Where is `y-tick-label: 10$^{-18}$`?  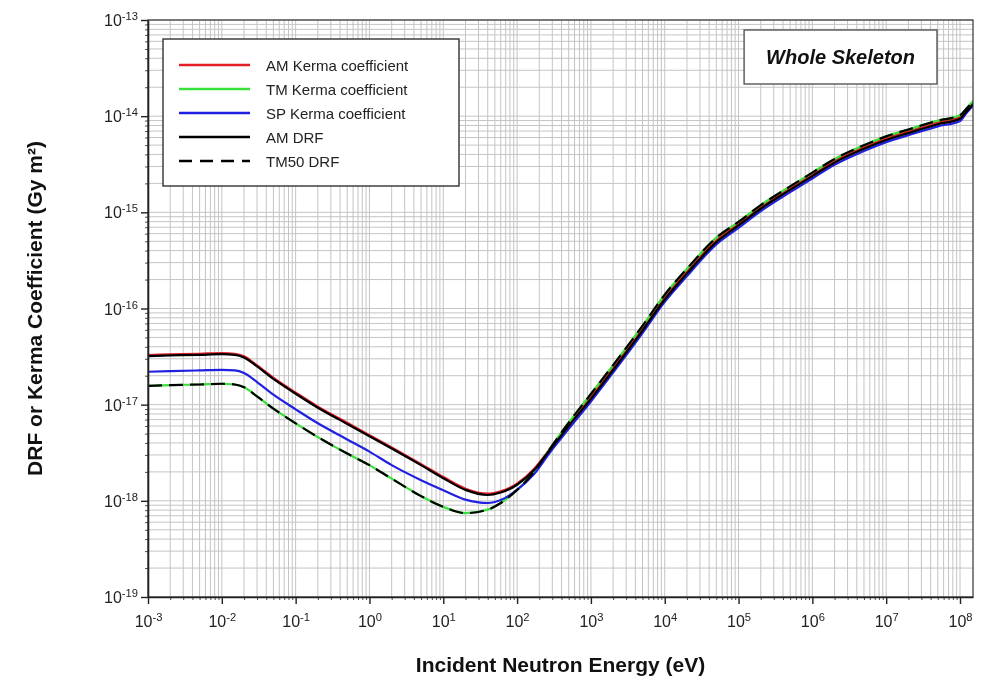 y-tick-label: 10$^{-18}$ is located at coordinates (121, 500).